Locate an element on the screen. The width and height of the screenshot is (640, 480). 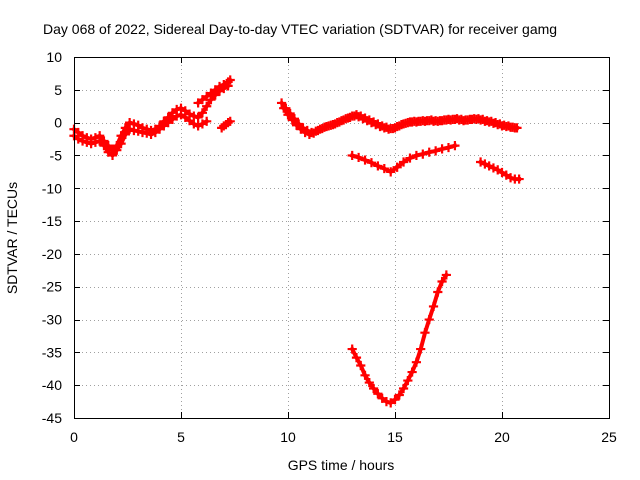
y-tick-label: 5 is located at coordinates (58, 90).